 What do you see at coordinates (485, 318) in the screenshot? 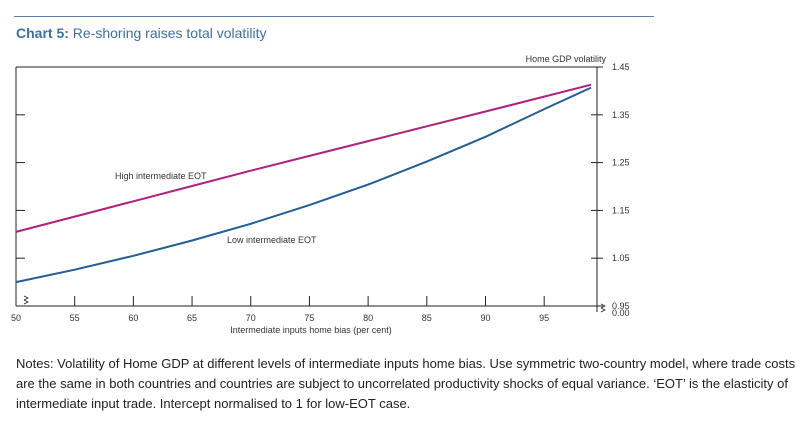
I see `x-tick-label: 90` at bounding box center [485, 318].